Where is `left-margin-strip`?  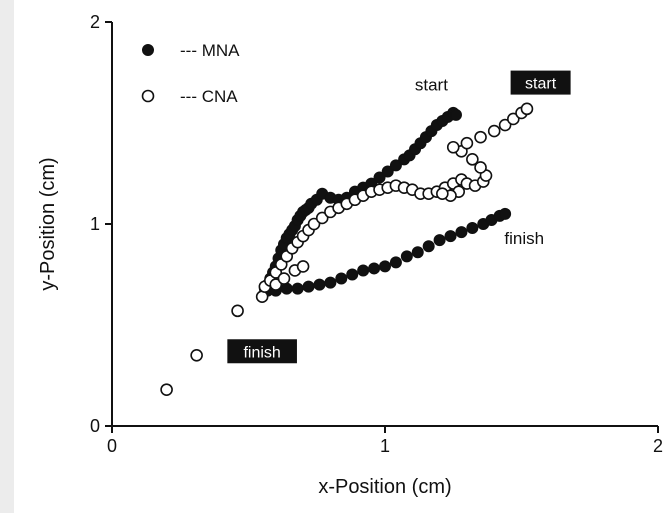 left-margin-strip is located at coordinates (7, 256).